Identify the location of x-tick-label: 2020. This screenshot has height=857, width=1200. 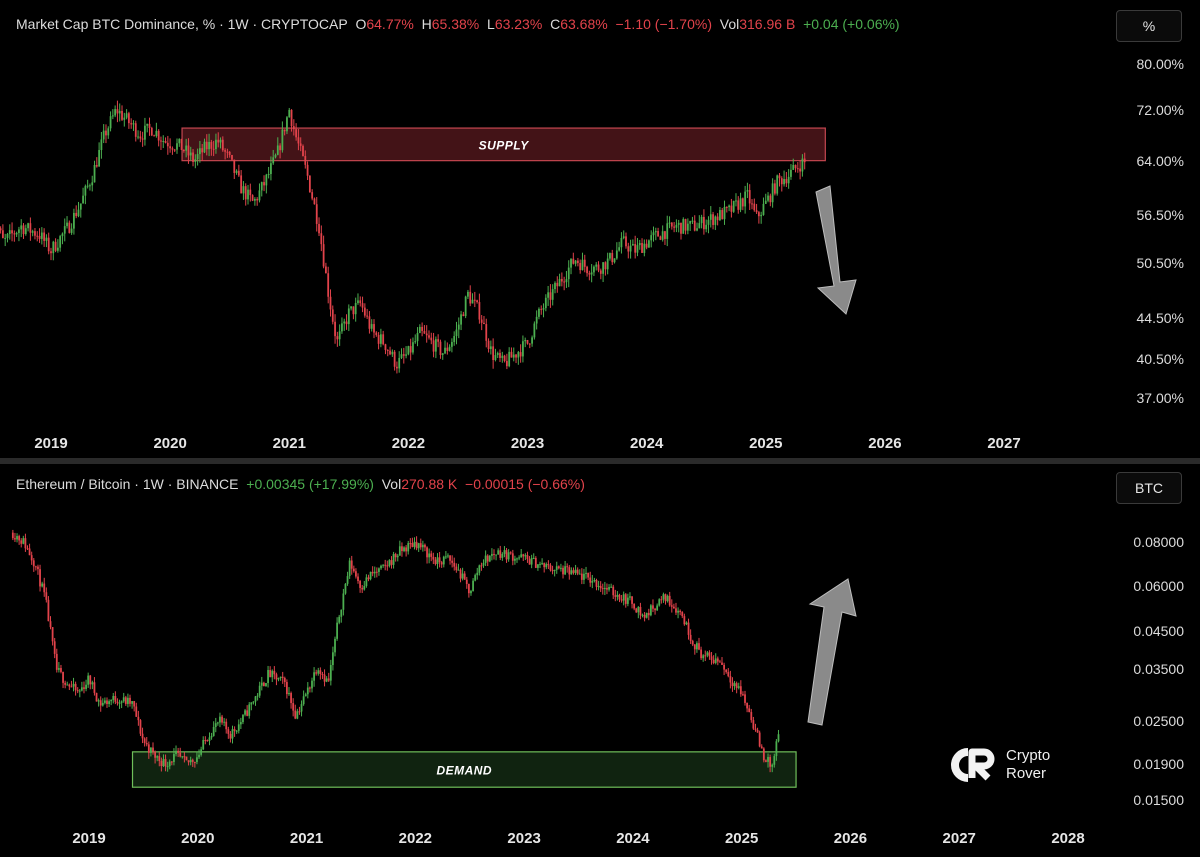
(198, 838).